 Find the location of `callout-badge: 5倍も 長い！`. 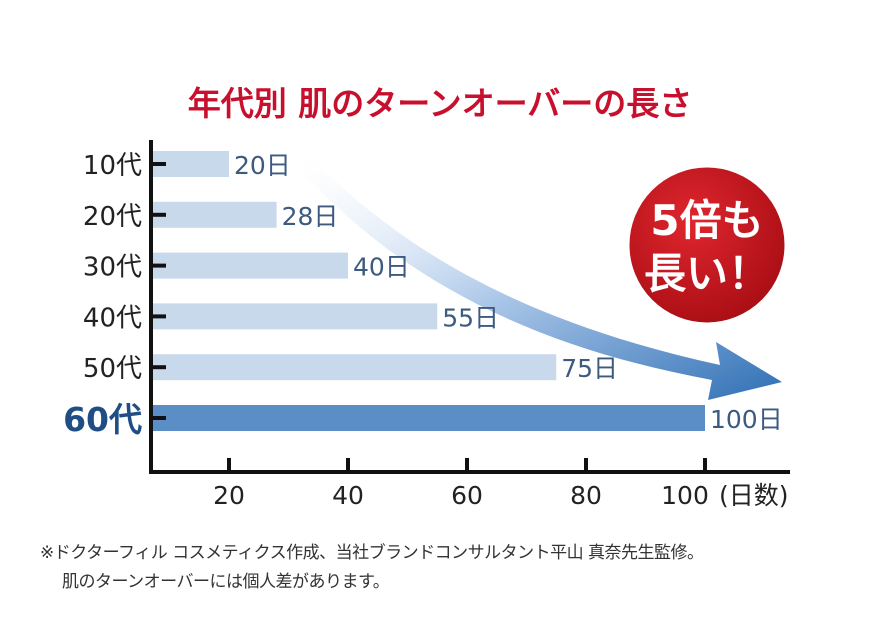

callout-badge: 5倍も 長い！ is located at coordinates (707, 245).